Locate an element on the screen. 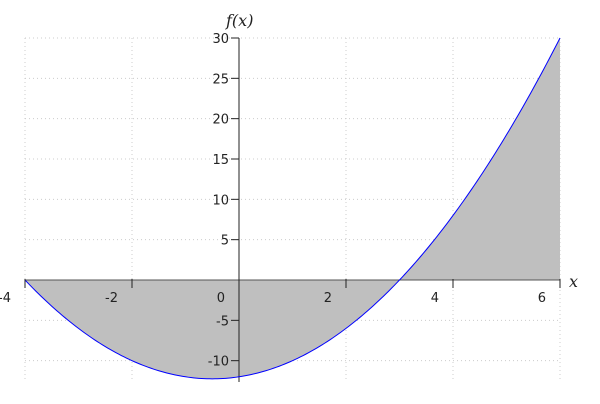  y-tick-label: 25 is located at coordinates (220, 79).